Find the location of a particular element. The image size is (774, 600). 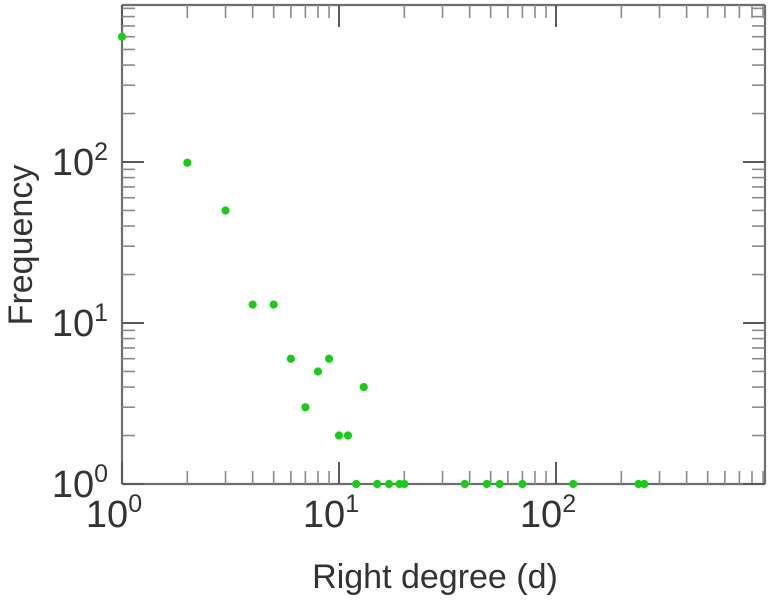

y-axis-tick-labels: 10⁰ 10¹ 10² is located at coordinates (80, 322).